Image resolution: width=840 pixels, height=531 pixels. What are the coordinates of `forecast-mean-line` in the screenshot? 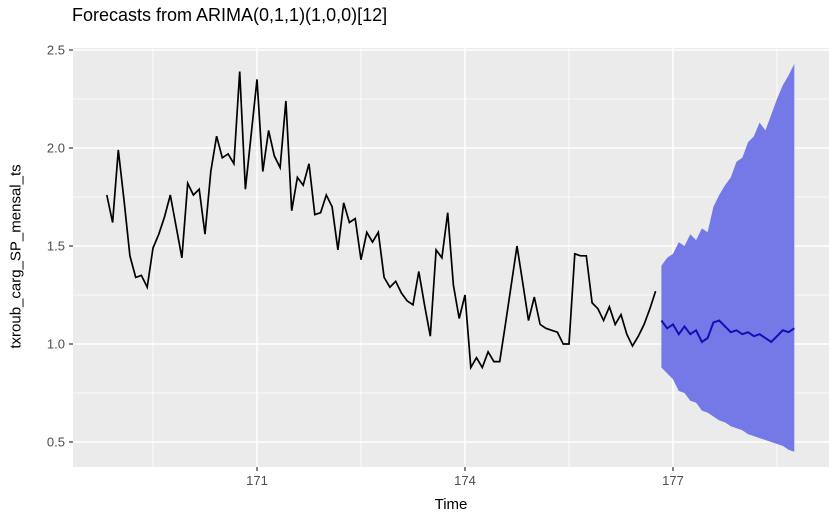 It's located at (727, 331).